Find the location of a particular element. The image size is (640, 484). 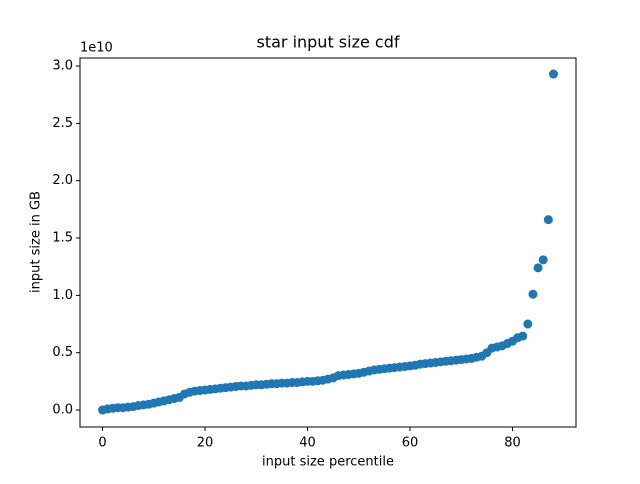

x-tick-label: 20 is located at coordinates (205, 443).